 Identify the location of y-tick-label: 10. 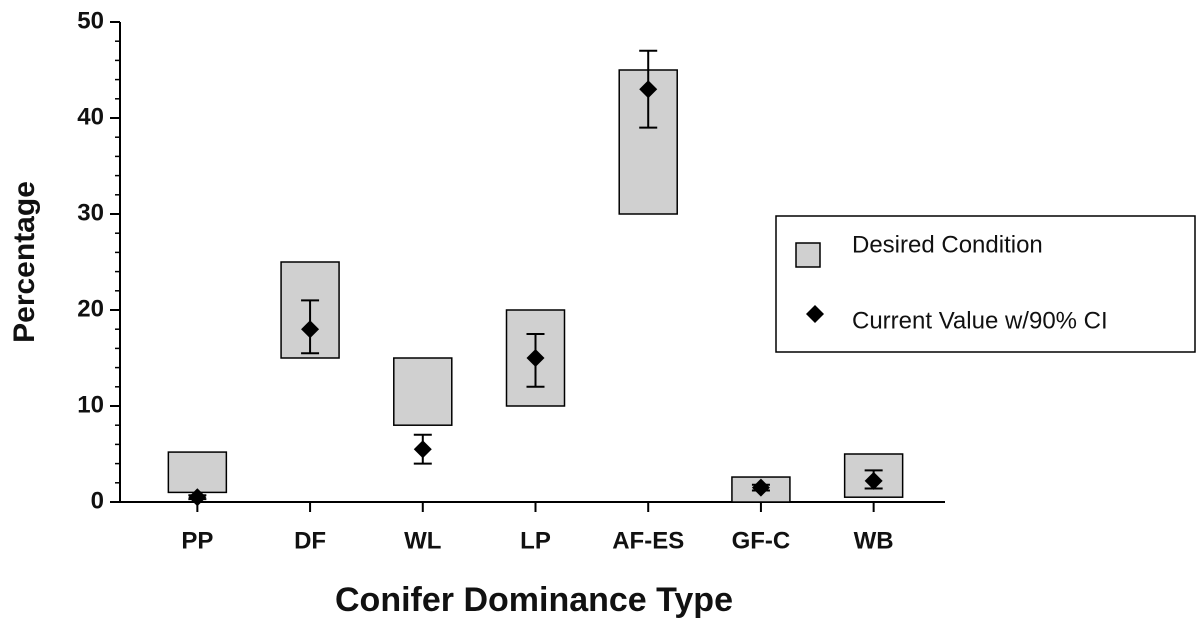
(90, 404).